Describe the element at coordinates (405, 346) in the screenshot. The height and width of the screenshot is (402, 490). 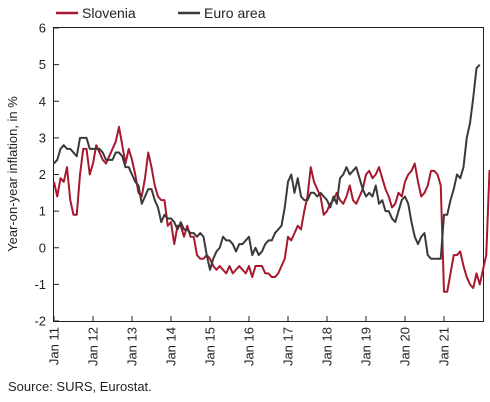
I see `x-tick-label: Jan 20` at that location.